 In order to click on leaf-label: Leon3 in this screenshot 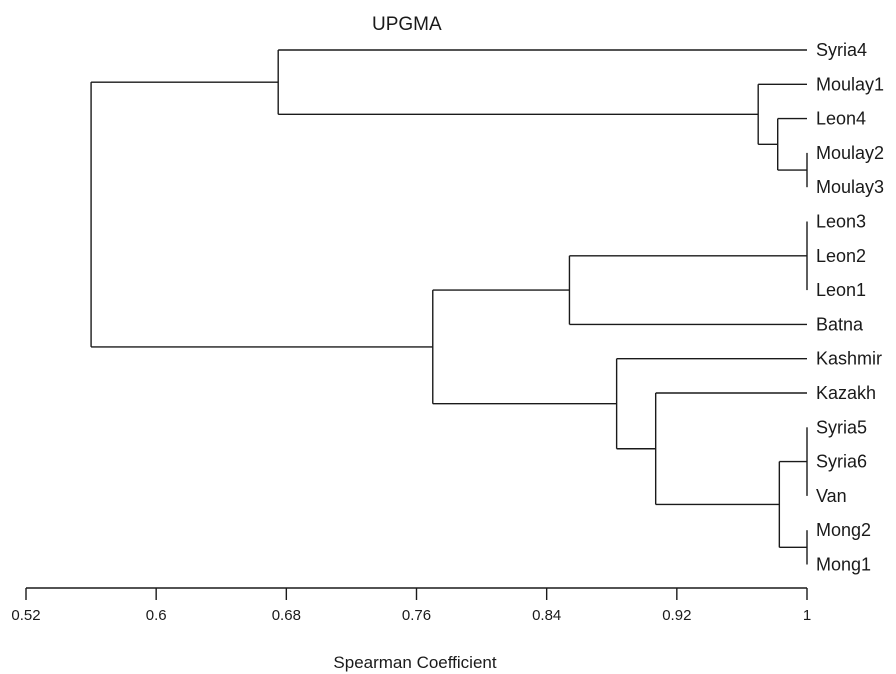, I will do `click(841, 222)`.